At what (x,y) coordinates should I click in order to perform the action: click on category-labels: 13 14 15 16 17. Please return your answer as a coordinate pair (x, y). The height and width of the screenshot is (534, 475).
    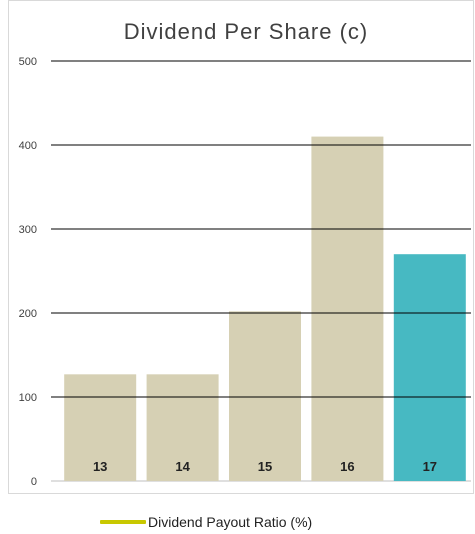
    Looking at the image, I should click on (265, 466).